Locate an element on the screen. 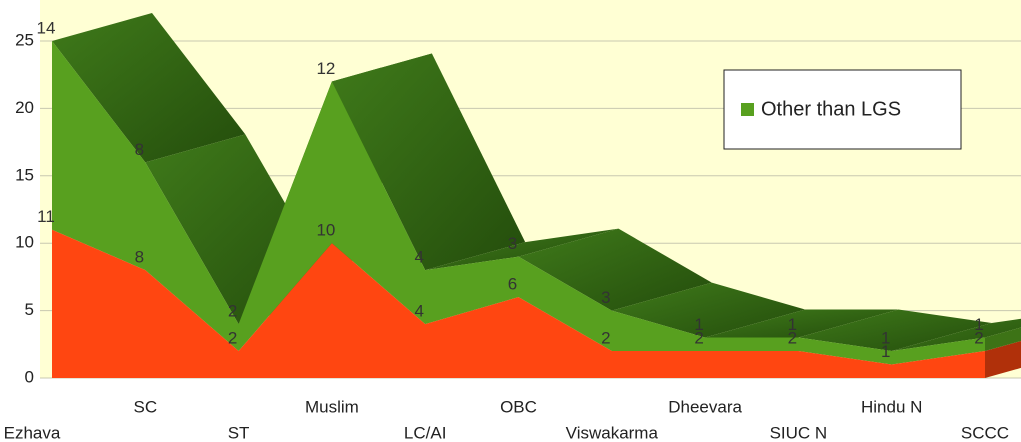 Image resolution: width=1021 pixels, height=442 pixels. x-tick-label: Ezhava is located at coordinates (32, 432).